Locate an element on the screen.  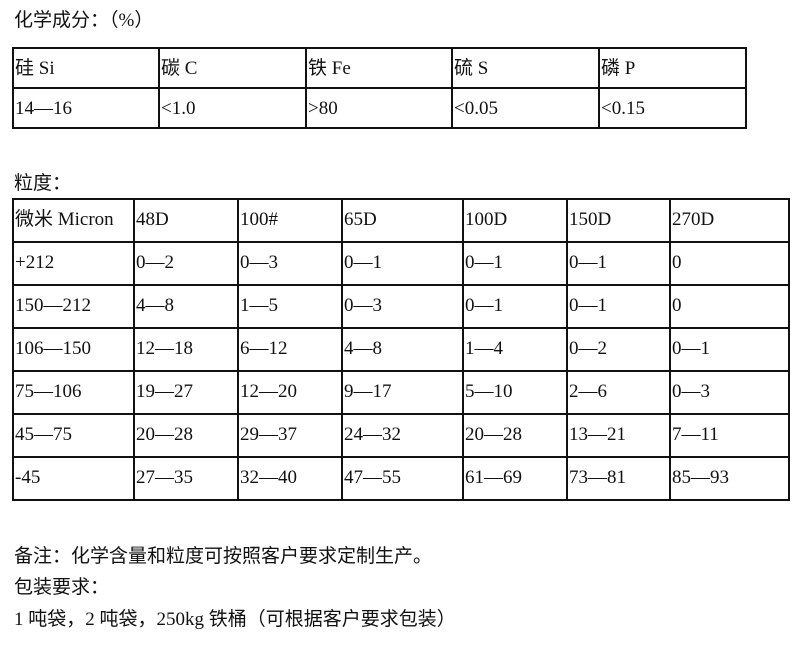
particle-size-row: +212 0—2 0—3 0—1 0—1 0—1 0 is located at coordinates (401, 263).